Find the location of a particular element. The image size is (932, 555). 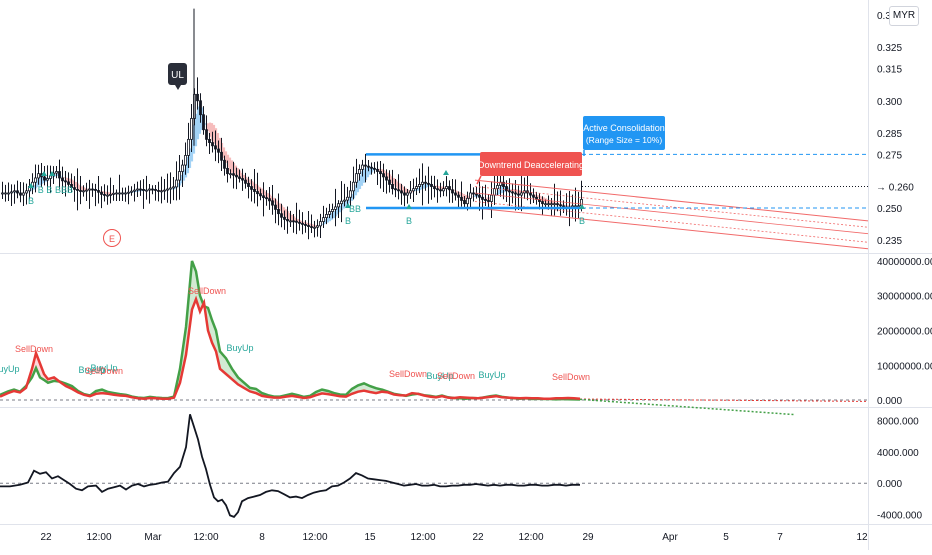

osc-axis-label: 0.000 is located at coordinates (889, 484).